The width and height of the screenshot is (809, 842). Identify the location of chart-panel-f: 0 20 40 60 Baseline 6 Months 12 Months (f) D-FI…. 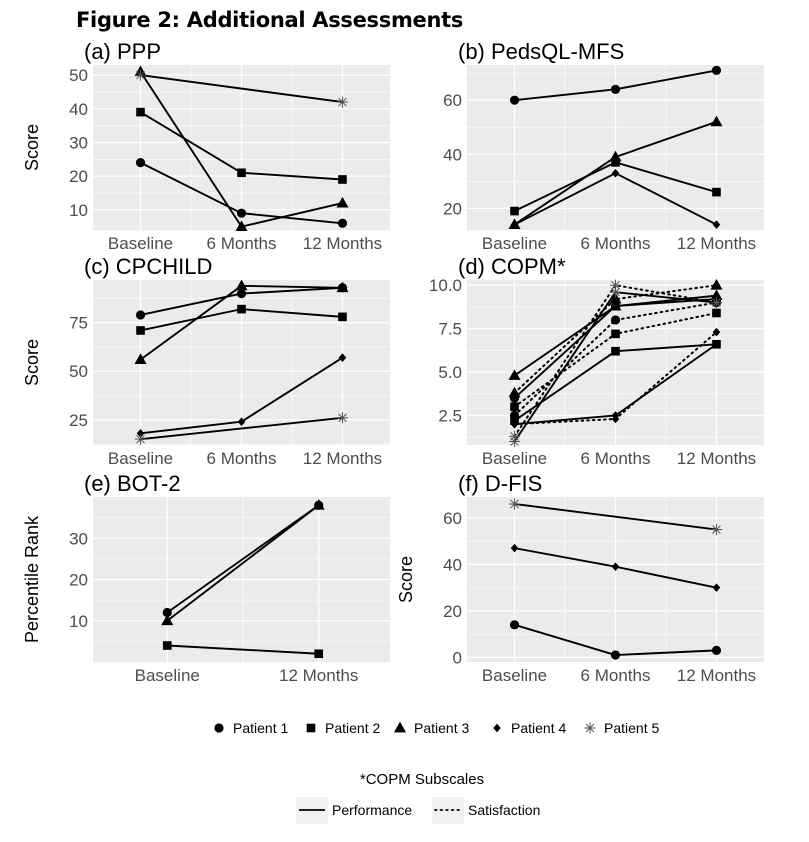
(580, 578).